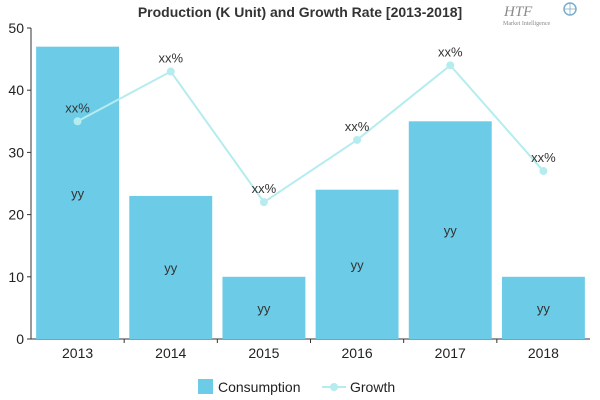 The image size is (600, 400). What do you see at coordinates (540, 14) in the screenshot?
I see `htf-logo-icon: HTF Market Intelligence` at bounding box center [540, 14].